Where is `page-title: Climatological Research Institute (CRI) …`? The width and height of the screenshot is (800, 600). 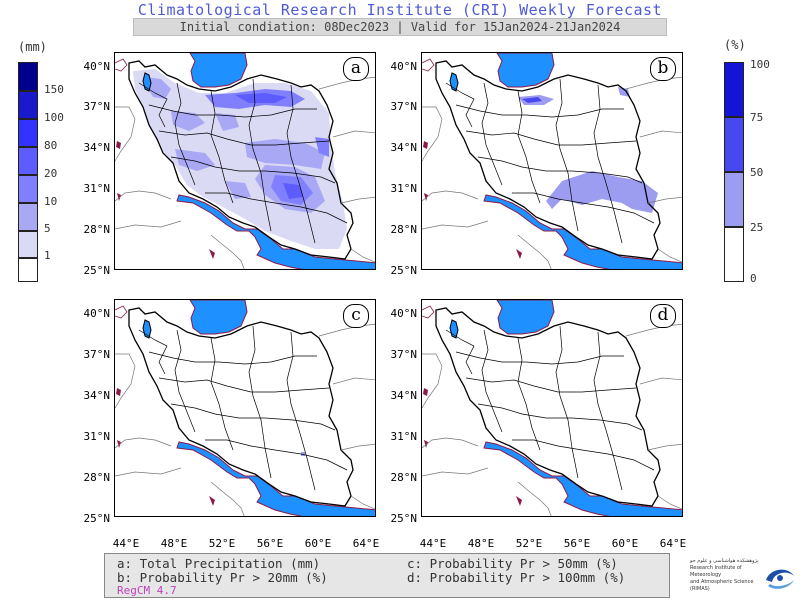
page-title: Climatological Research Institute (CRI) … is located at coordinates (400, 10).